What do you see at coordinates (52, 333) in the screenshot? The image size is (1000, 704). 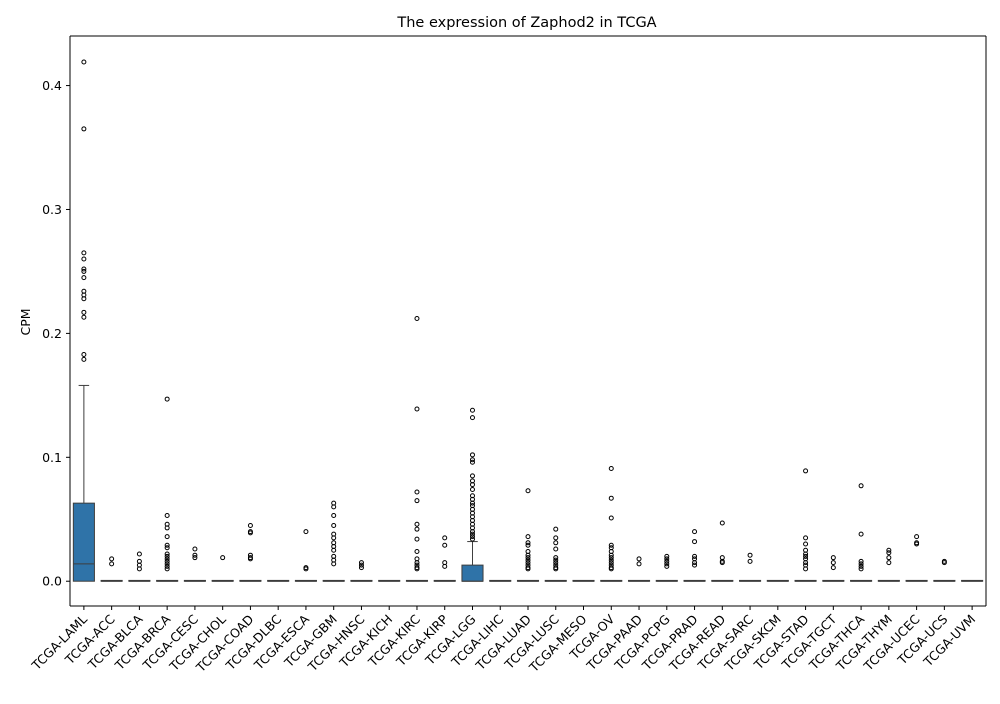 I see `y-tick-label: 0.2` at bounding box center [52, 333].